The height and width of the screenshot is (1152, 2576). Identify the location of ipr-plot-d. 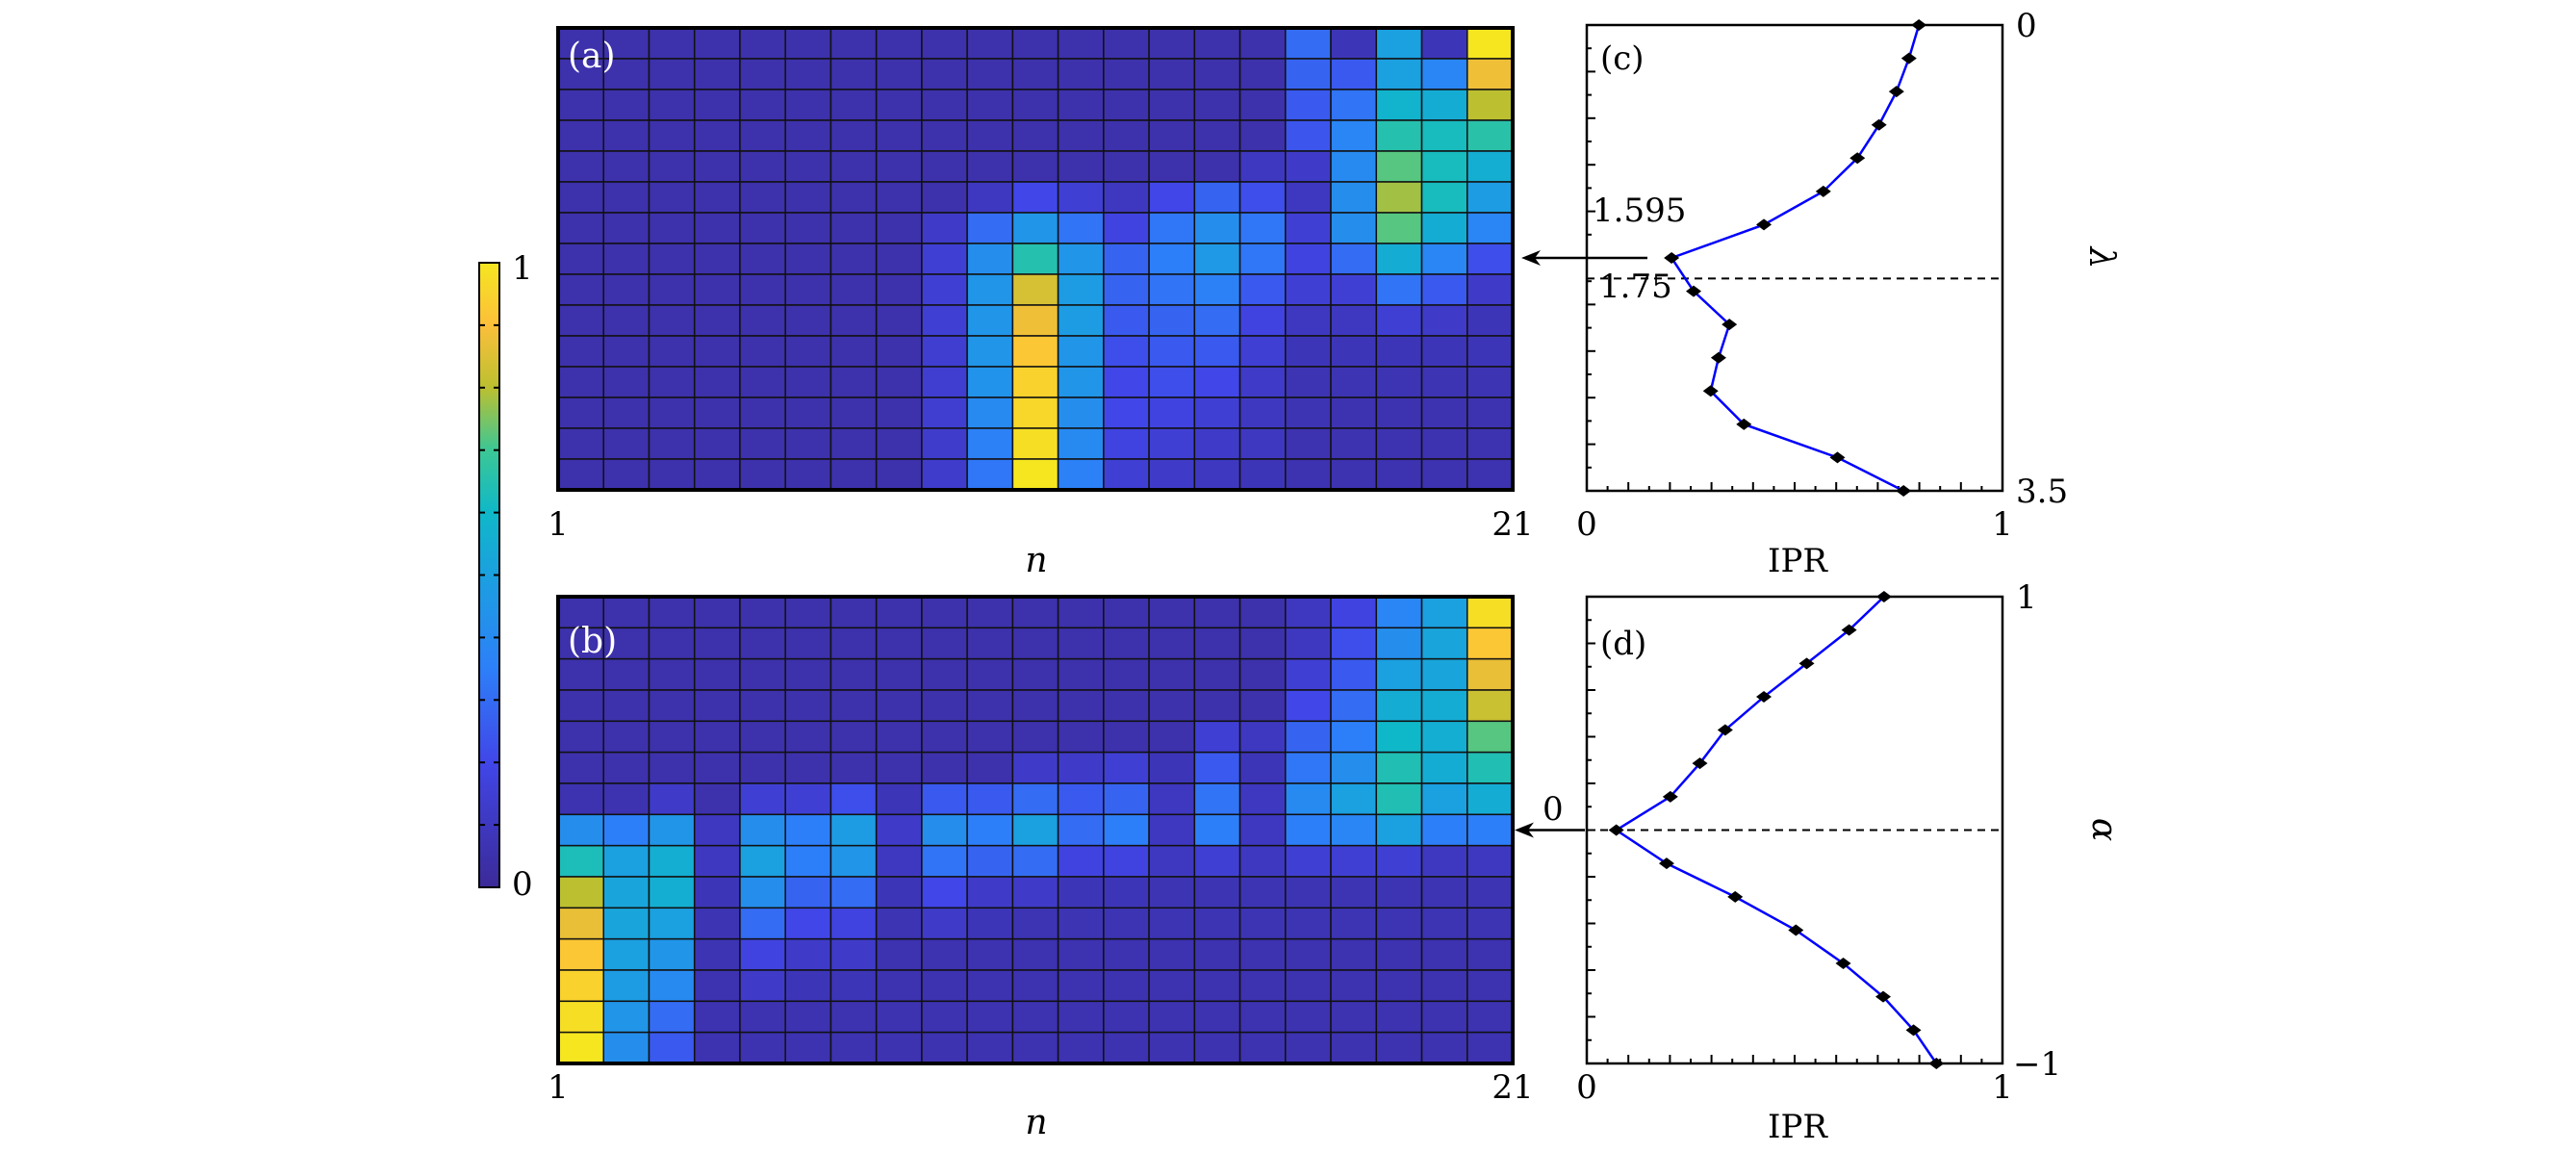
(1759, 830).